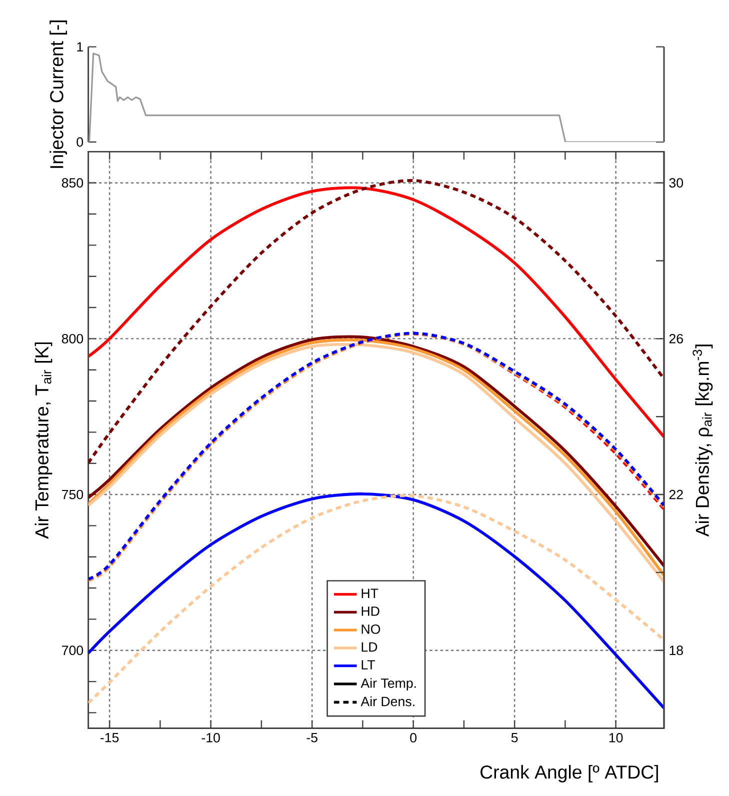  What do you see at coordinates (514, 737) in the screenshot?
I see `x-tick-label: 5` at bounding box center [514, 737].